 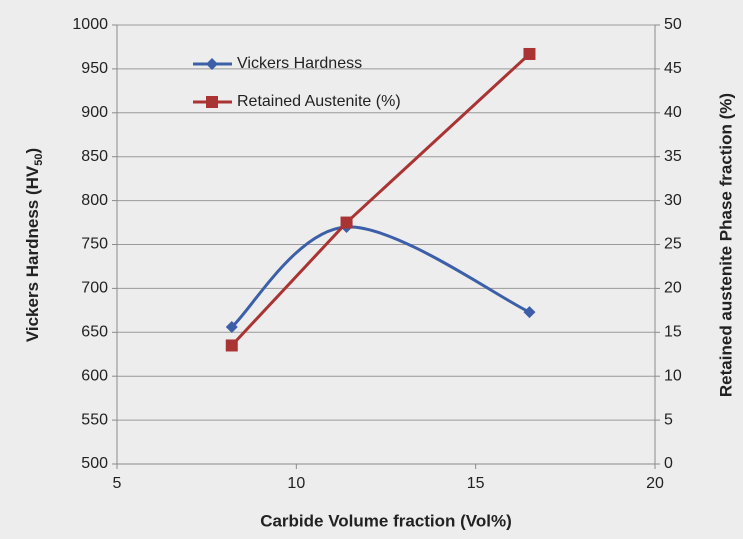 What do you see at coordinates (94, 68) in the screenshot?
I see `y-tick-label: 950` at bounding box center [94, 68].